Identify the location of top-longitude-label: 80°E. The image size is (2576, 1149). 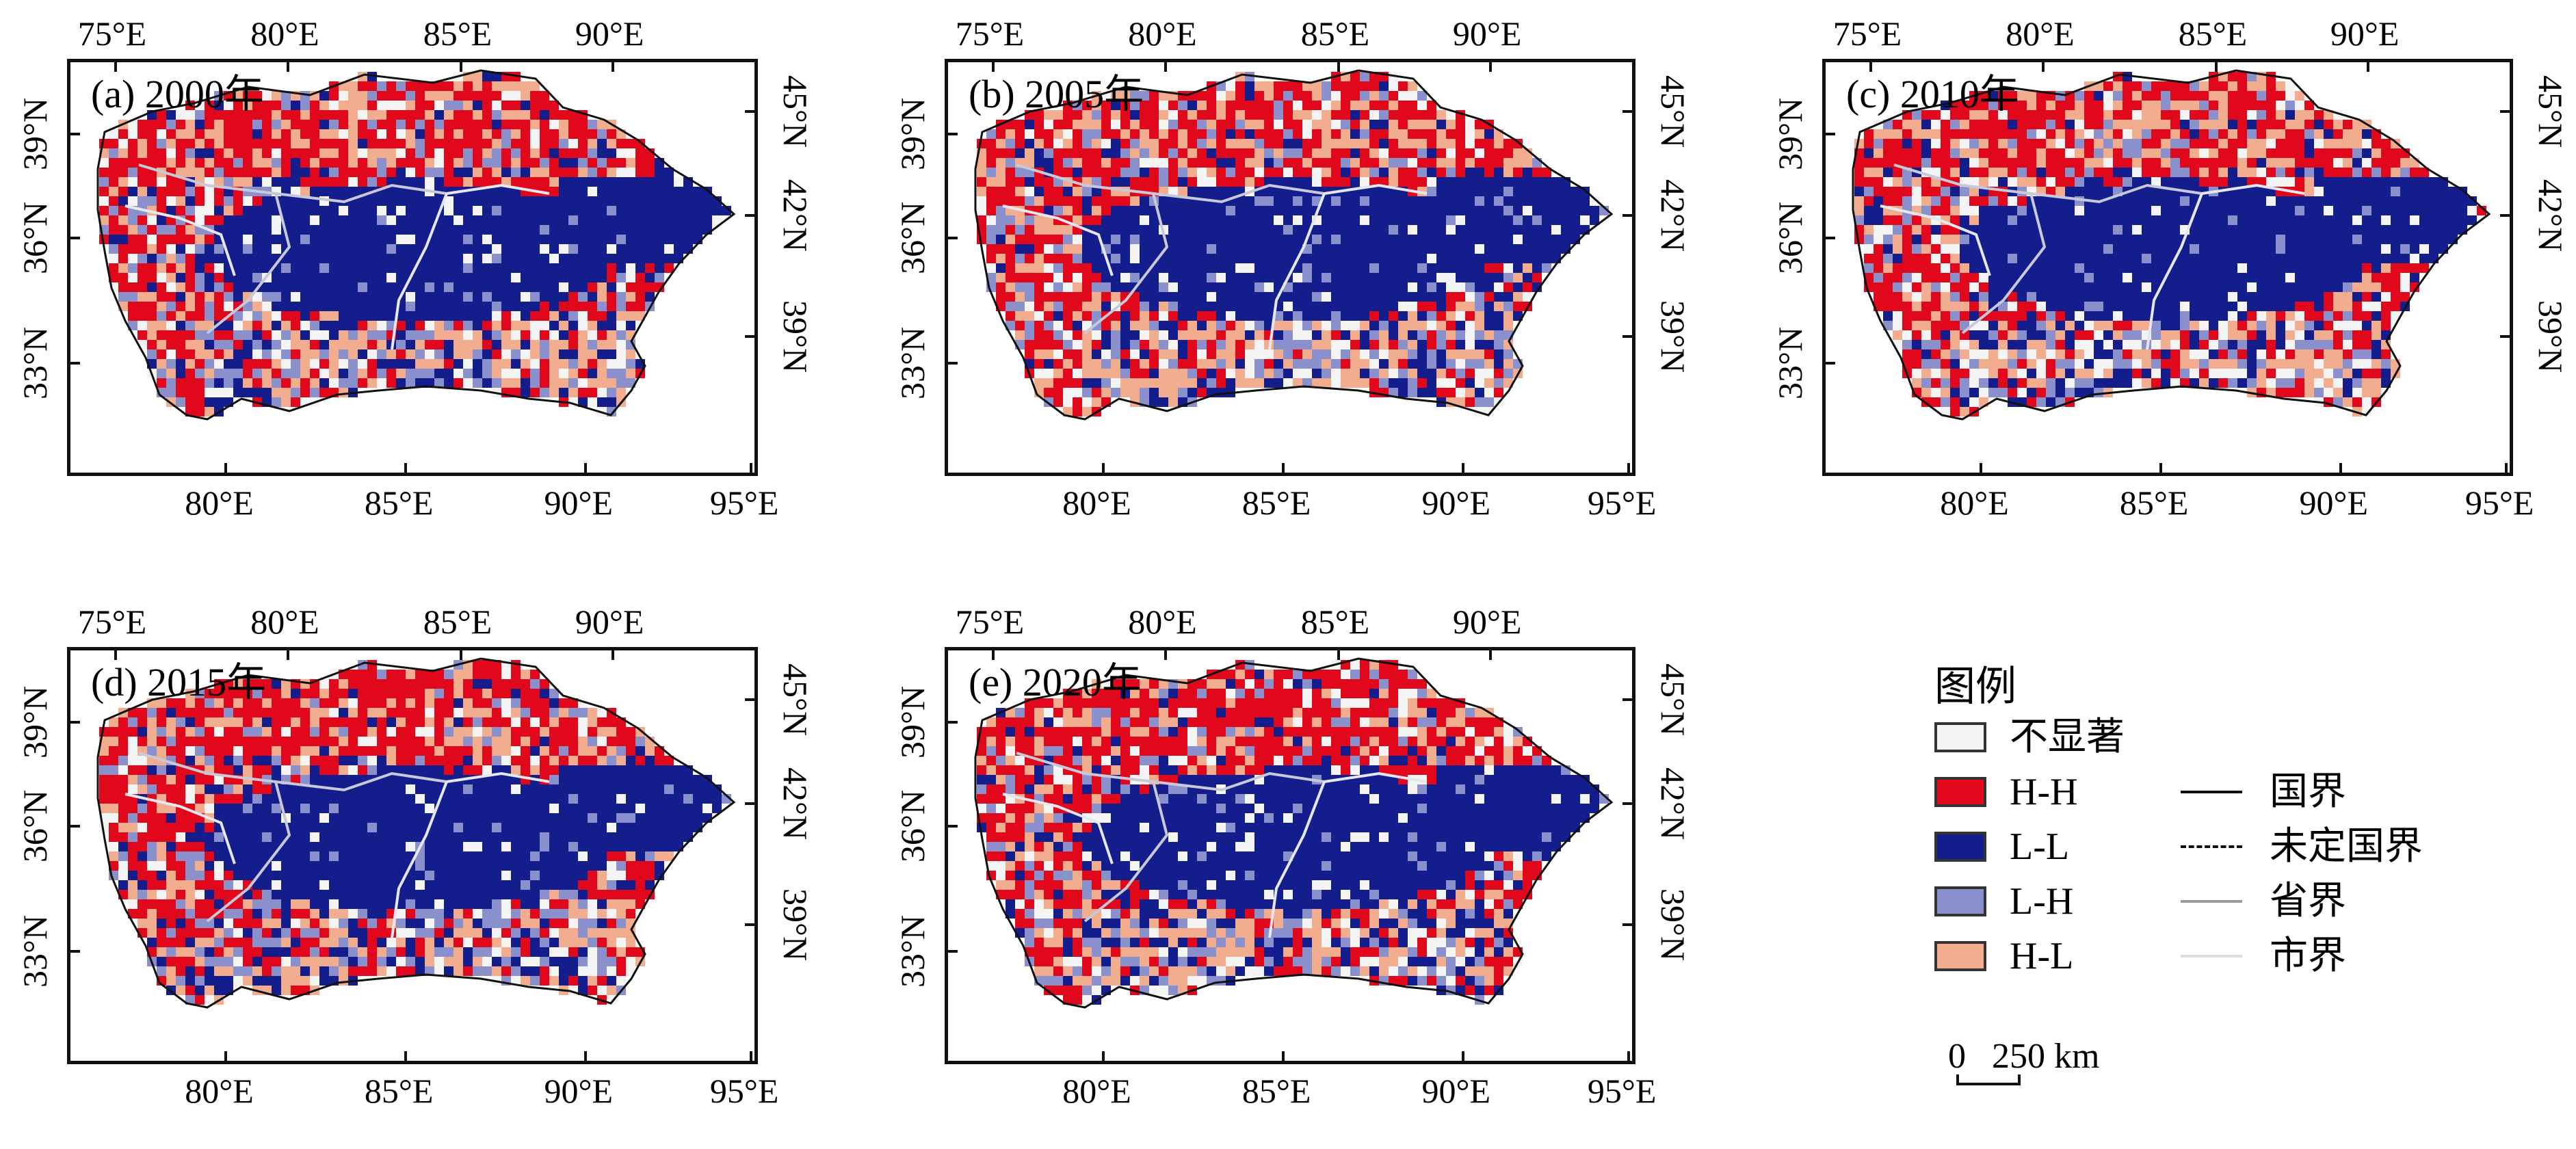
(284, 622).